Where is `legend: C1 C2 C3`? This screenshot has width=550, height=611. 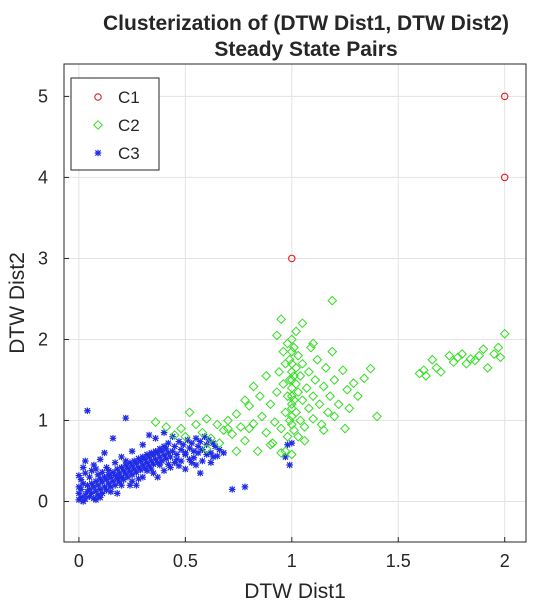
legend: C1 C2 C3 is located at coordinates (115, 124).